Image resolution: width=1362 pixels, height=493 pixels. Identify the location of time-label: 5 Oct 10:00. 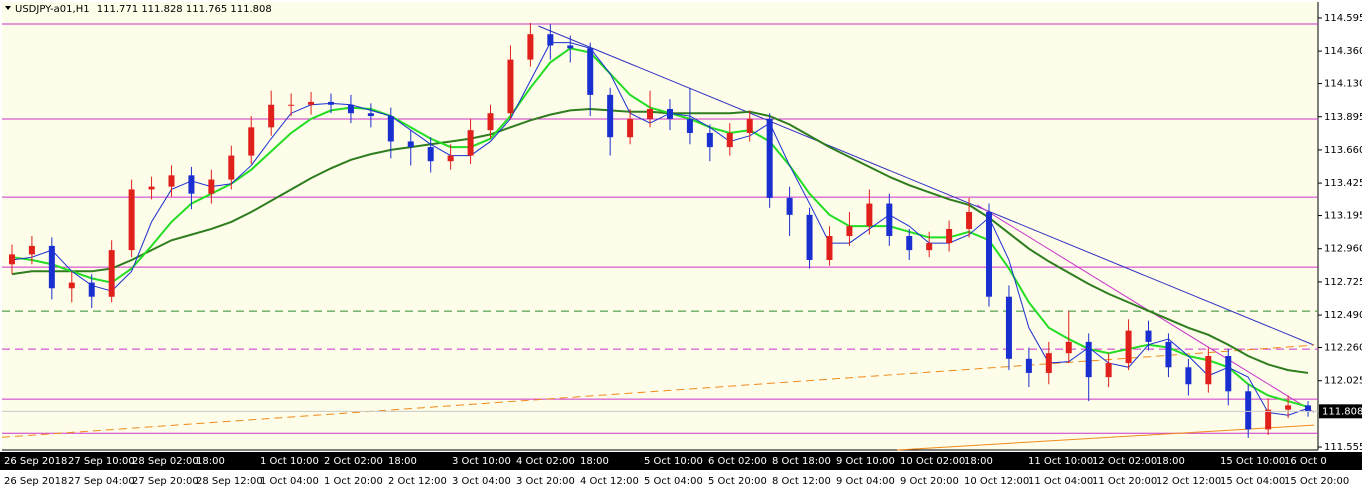
(673, 461).